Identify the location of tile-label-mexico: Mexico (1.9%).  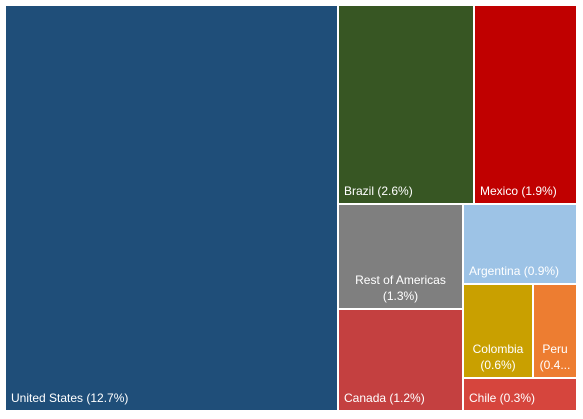
(518, 191).